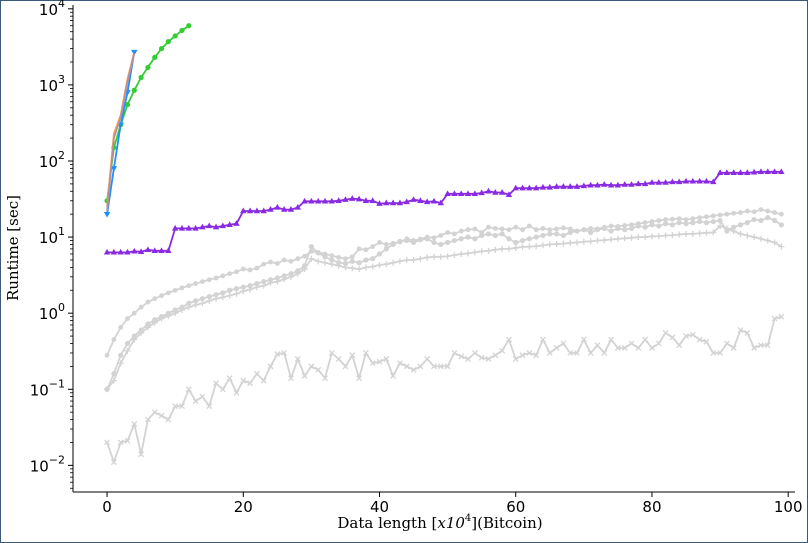 This screenshot has width=808, height=543. Describe the element at coordinates (379, 507) in the screenshot. I see `x-tick-label: 40` at that location.